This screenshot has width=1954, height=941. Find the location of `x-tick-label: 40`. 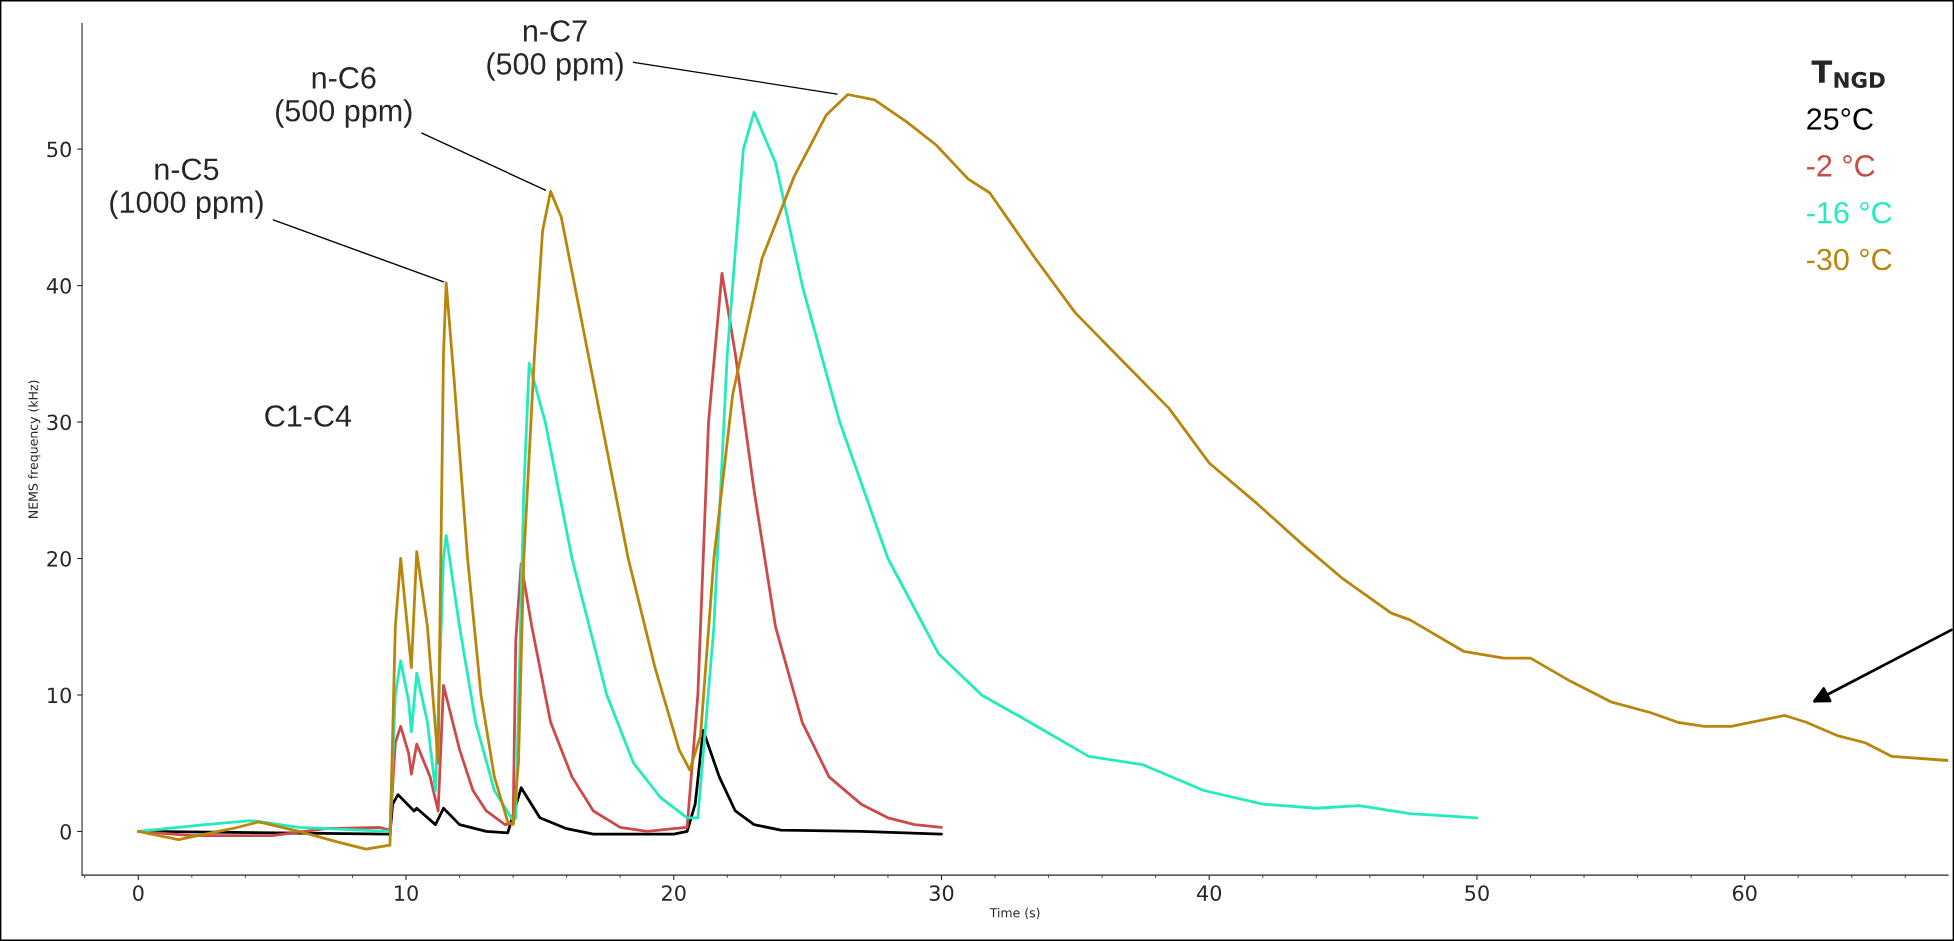

x-tick-label: 40 is located at coordinates (1209, 893).